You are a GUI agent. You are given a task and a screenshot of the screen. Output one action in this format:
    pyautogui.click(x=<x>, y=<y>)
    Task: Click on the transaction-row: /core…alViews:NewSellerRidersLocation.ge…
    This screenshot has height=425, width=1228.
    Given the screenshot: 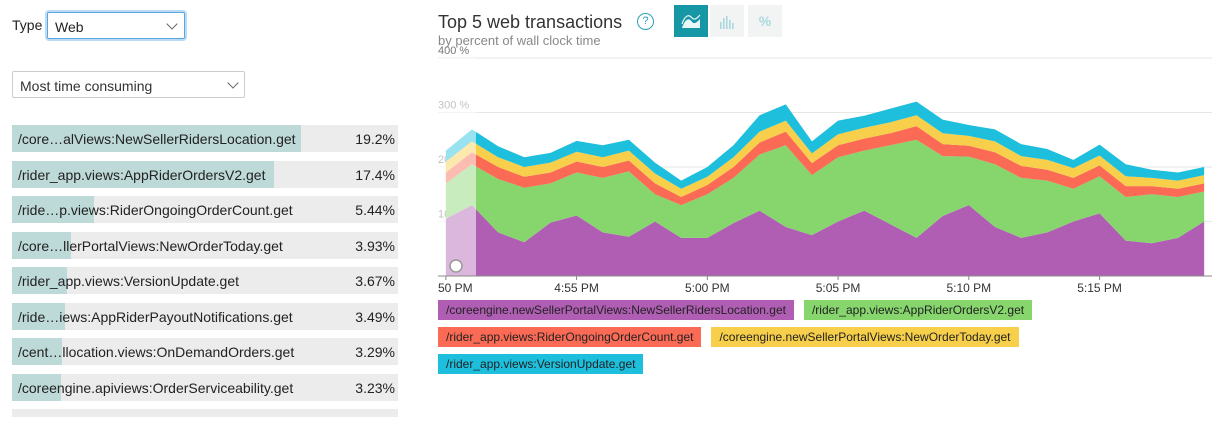 What is the action you would take?
    pyautogui.click(x=205, y=138)
    